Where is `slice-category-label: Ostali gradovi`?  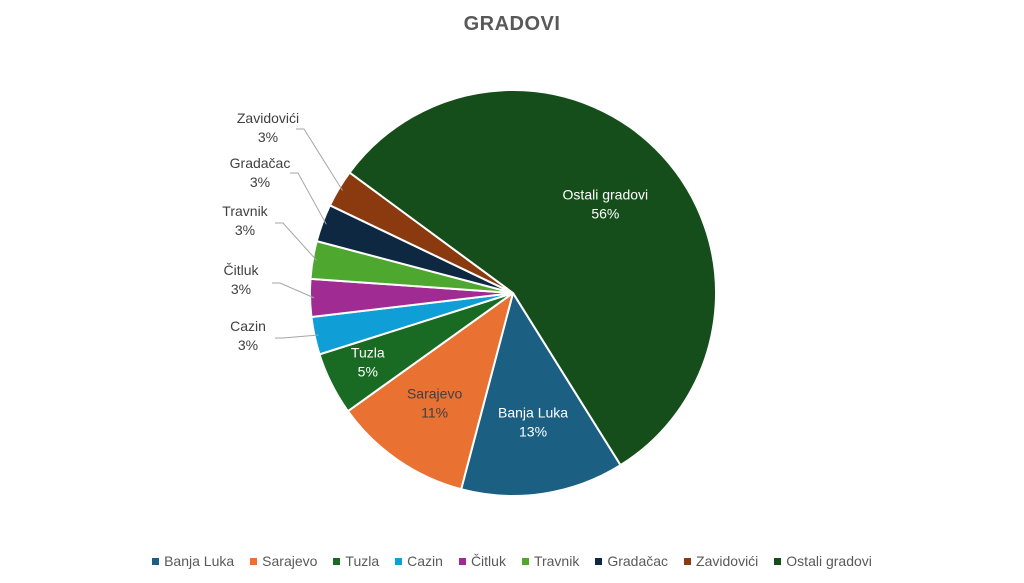
slice-category-label: Ostali gradovi is located at coordinates (606, 194).